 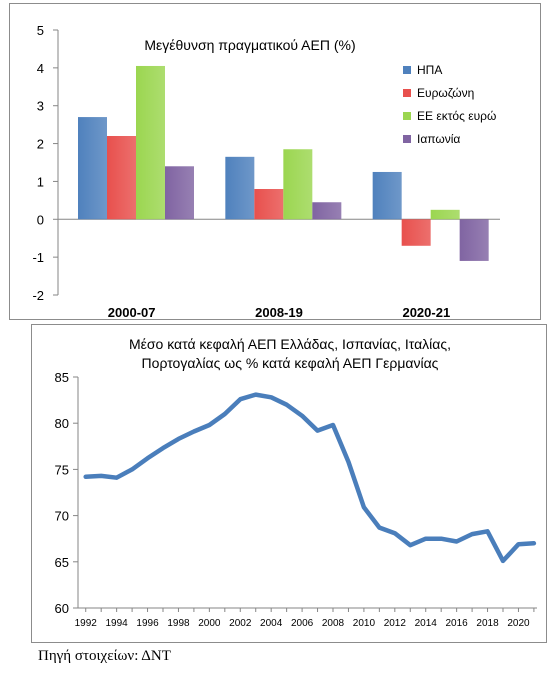 What do you see at coordinates (240, 623) in the screenshot?
I see `x-tick-label: 2002` at bounding box center [240, 623].